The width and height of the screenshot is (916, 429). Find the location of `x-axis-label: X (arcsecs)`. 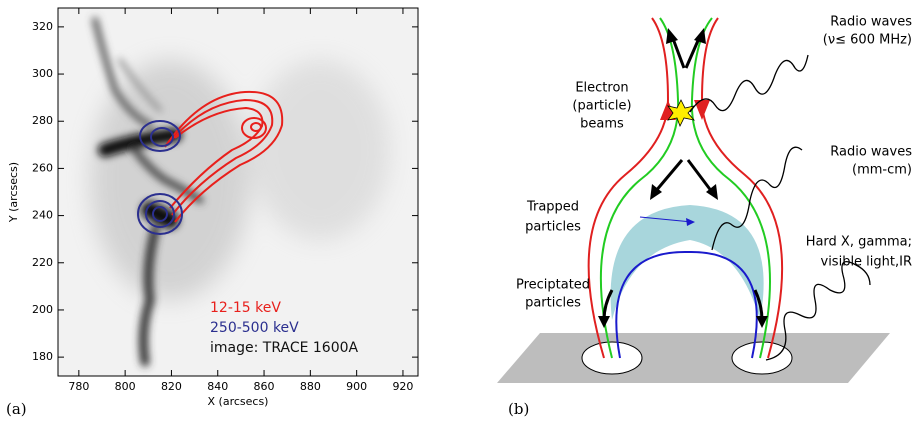

x-axis-label: X (arcsecs) is located at coordinates (238, 401).